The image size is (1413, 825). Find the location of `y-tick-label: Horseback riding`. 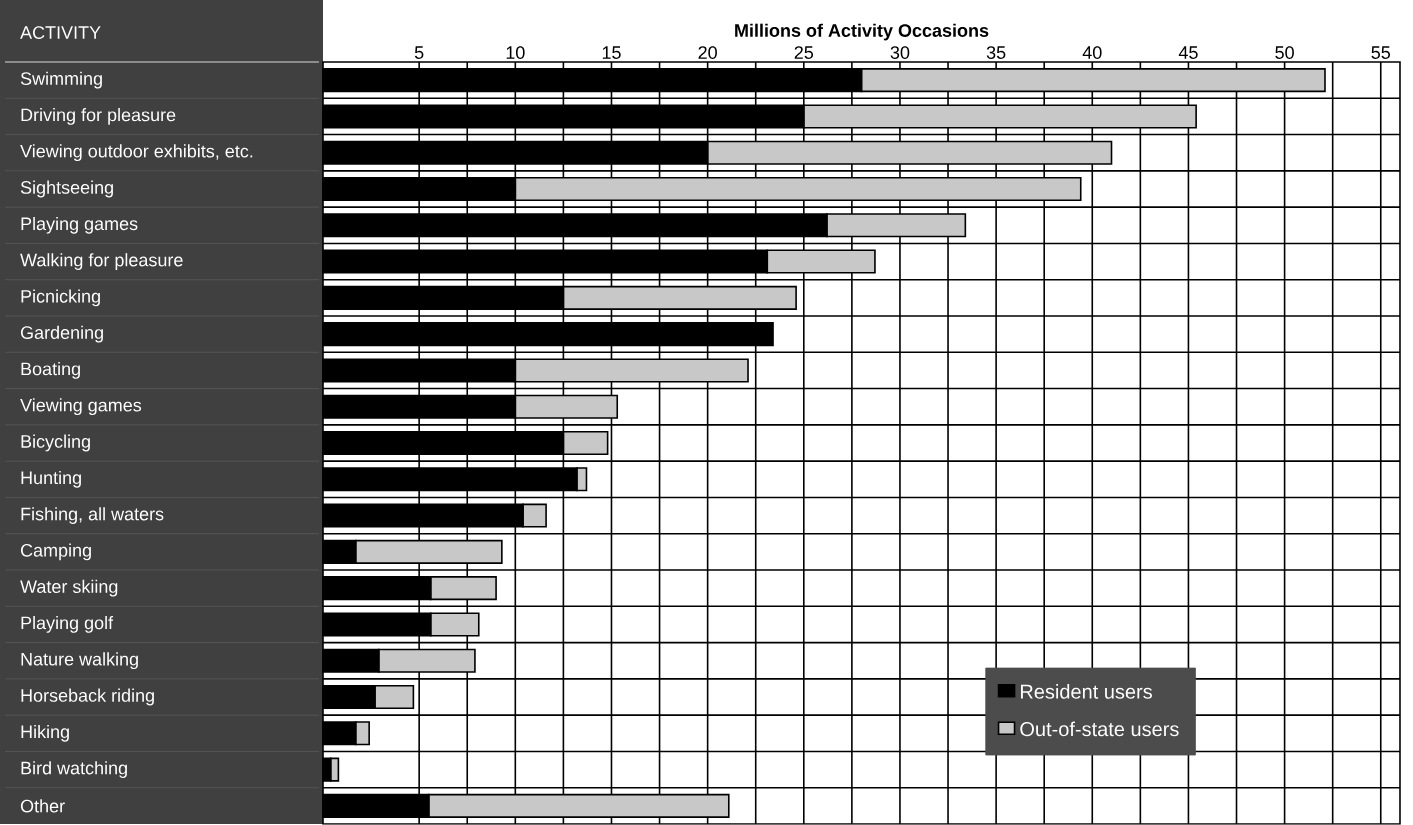

y-tick-label: Horseback riding is located at coordinates (87, 697).